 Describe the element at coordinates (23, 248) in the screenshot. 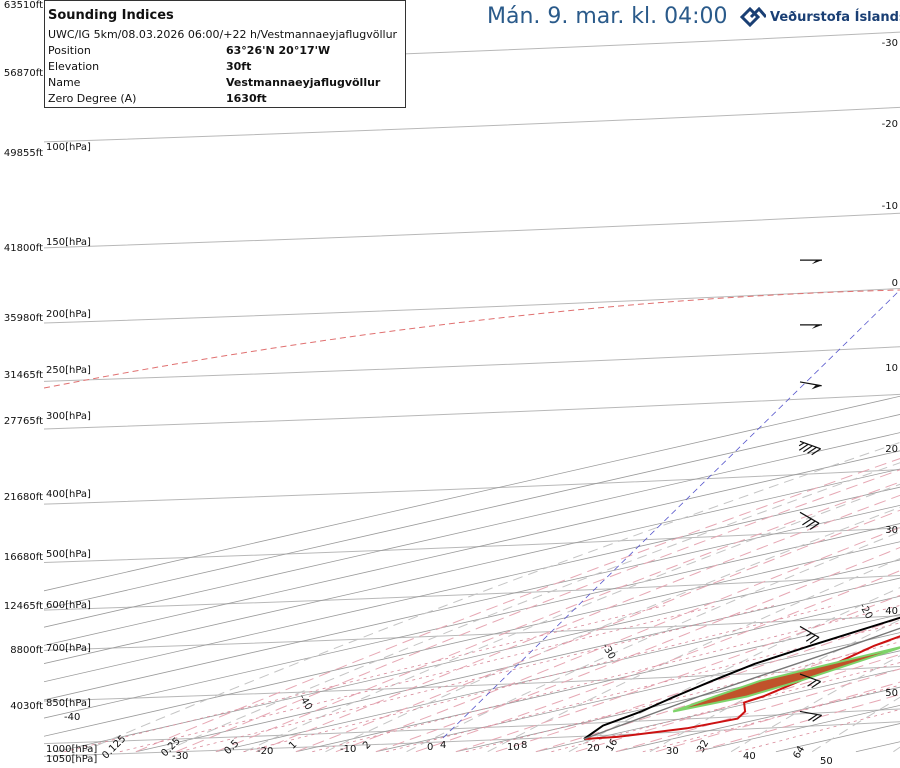

I see `altitude-label: 41800ft` at that location.